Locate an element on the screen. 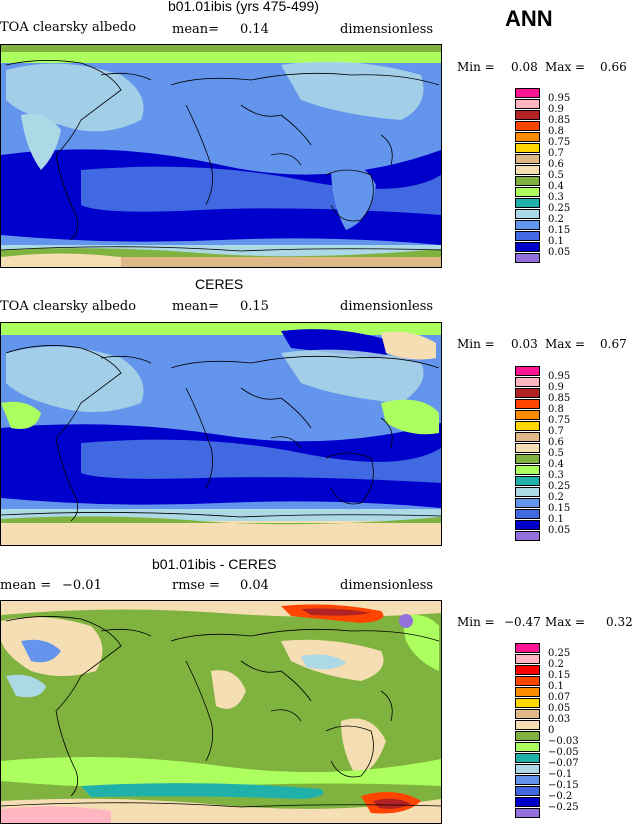 This screenshot has width=633, height=824. panel3-min-value: −0.47 is located at coordinates (522, 622).